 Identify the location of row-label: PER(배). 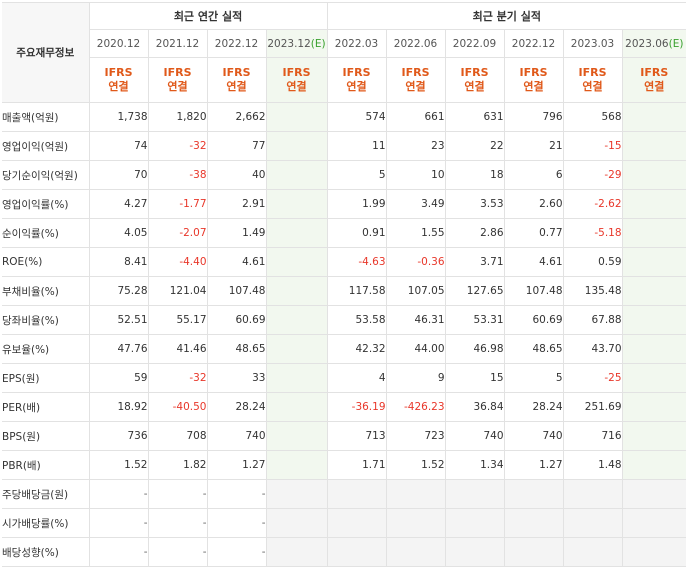
(46, 407).